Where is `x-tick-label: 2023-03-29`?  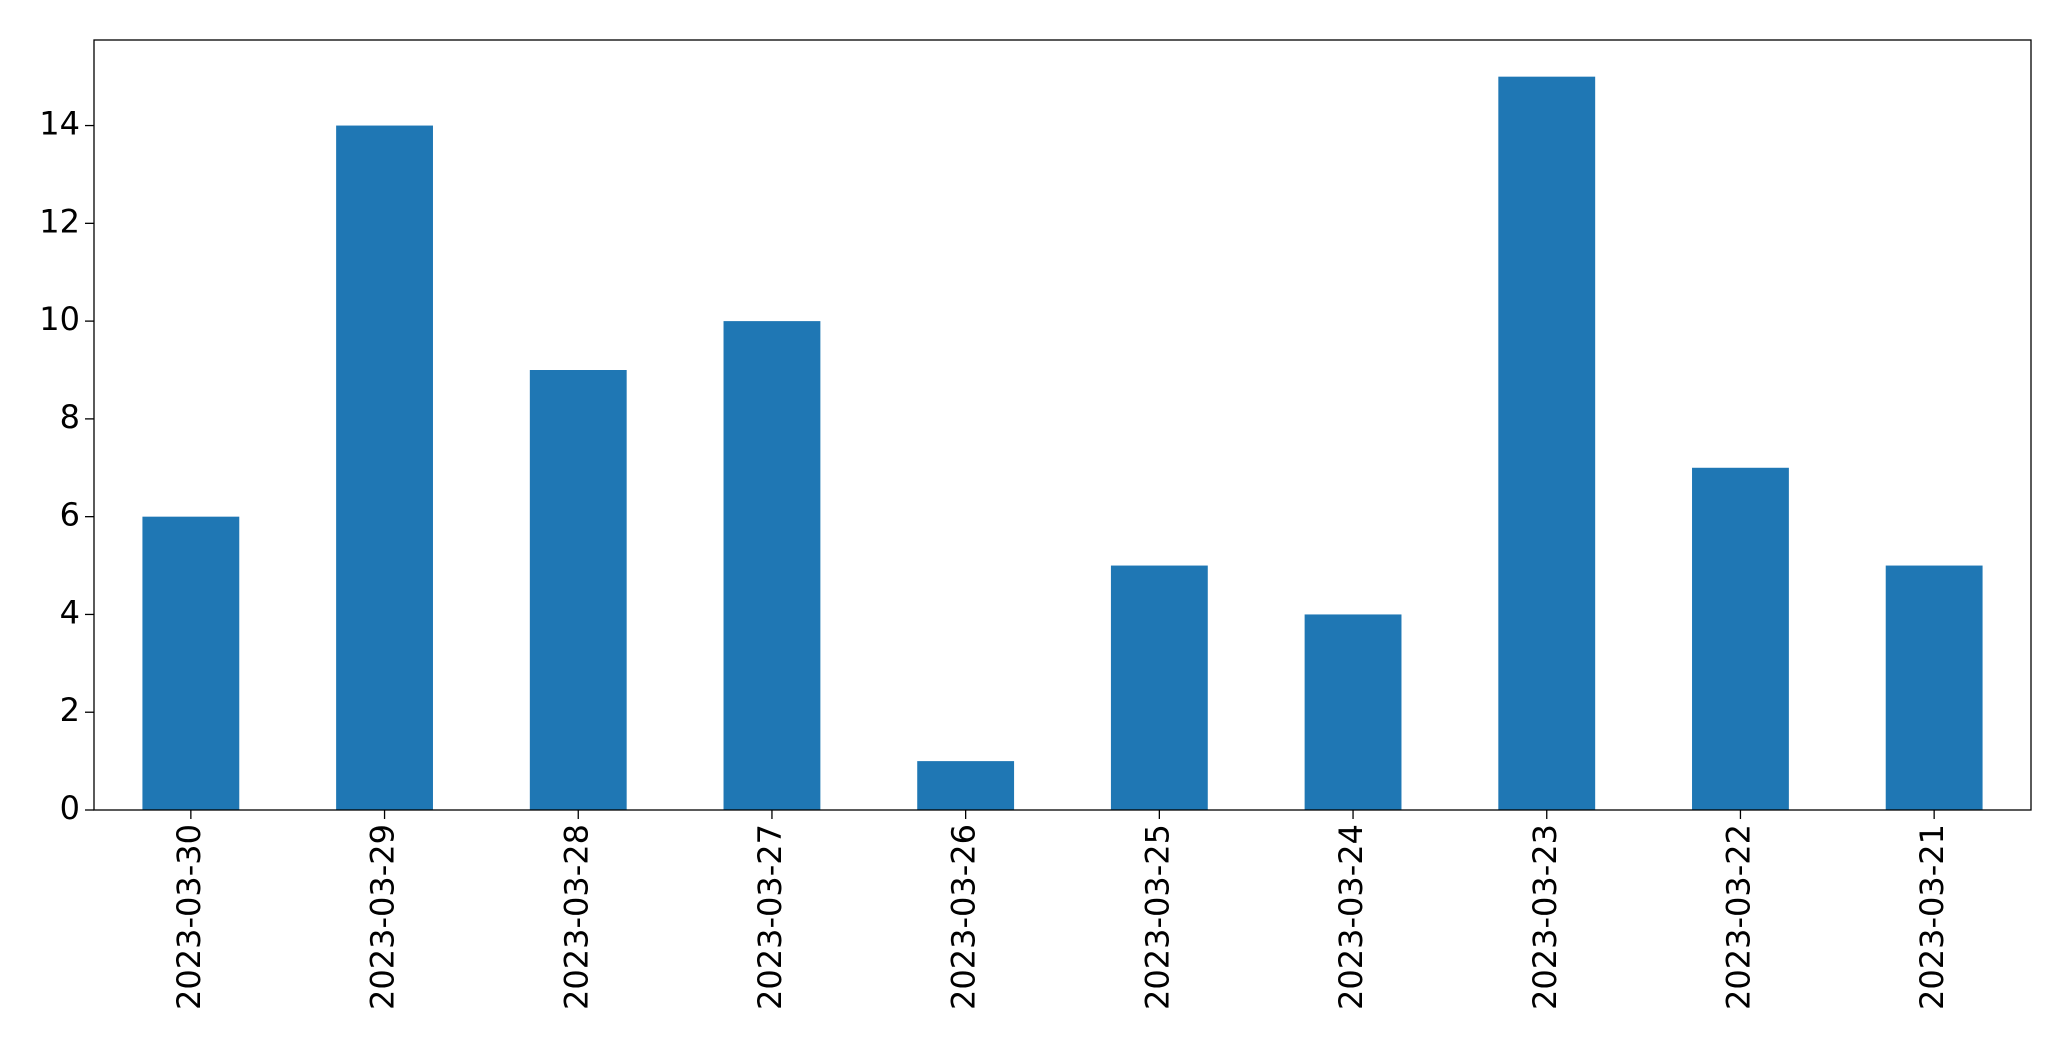
x-tick-label: 2023-03-29 is located at coordinates (383, 917).